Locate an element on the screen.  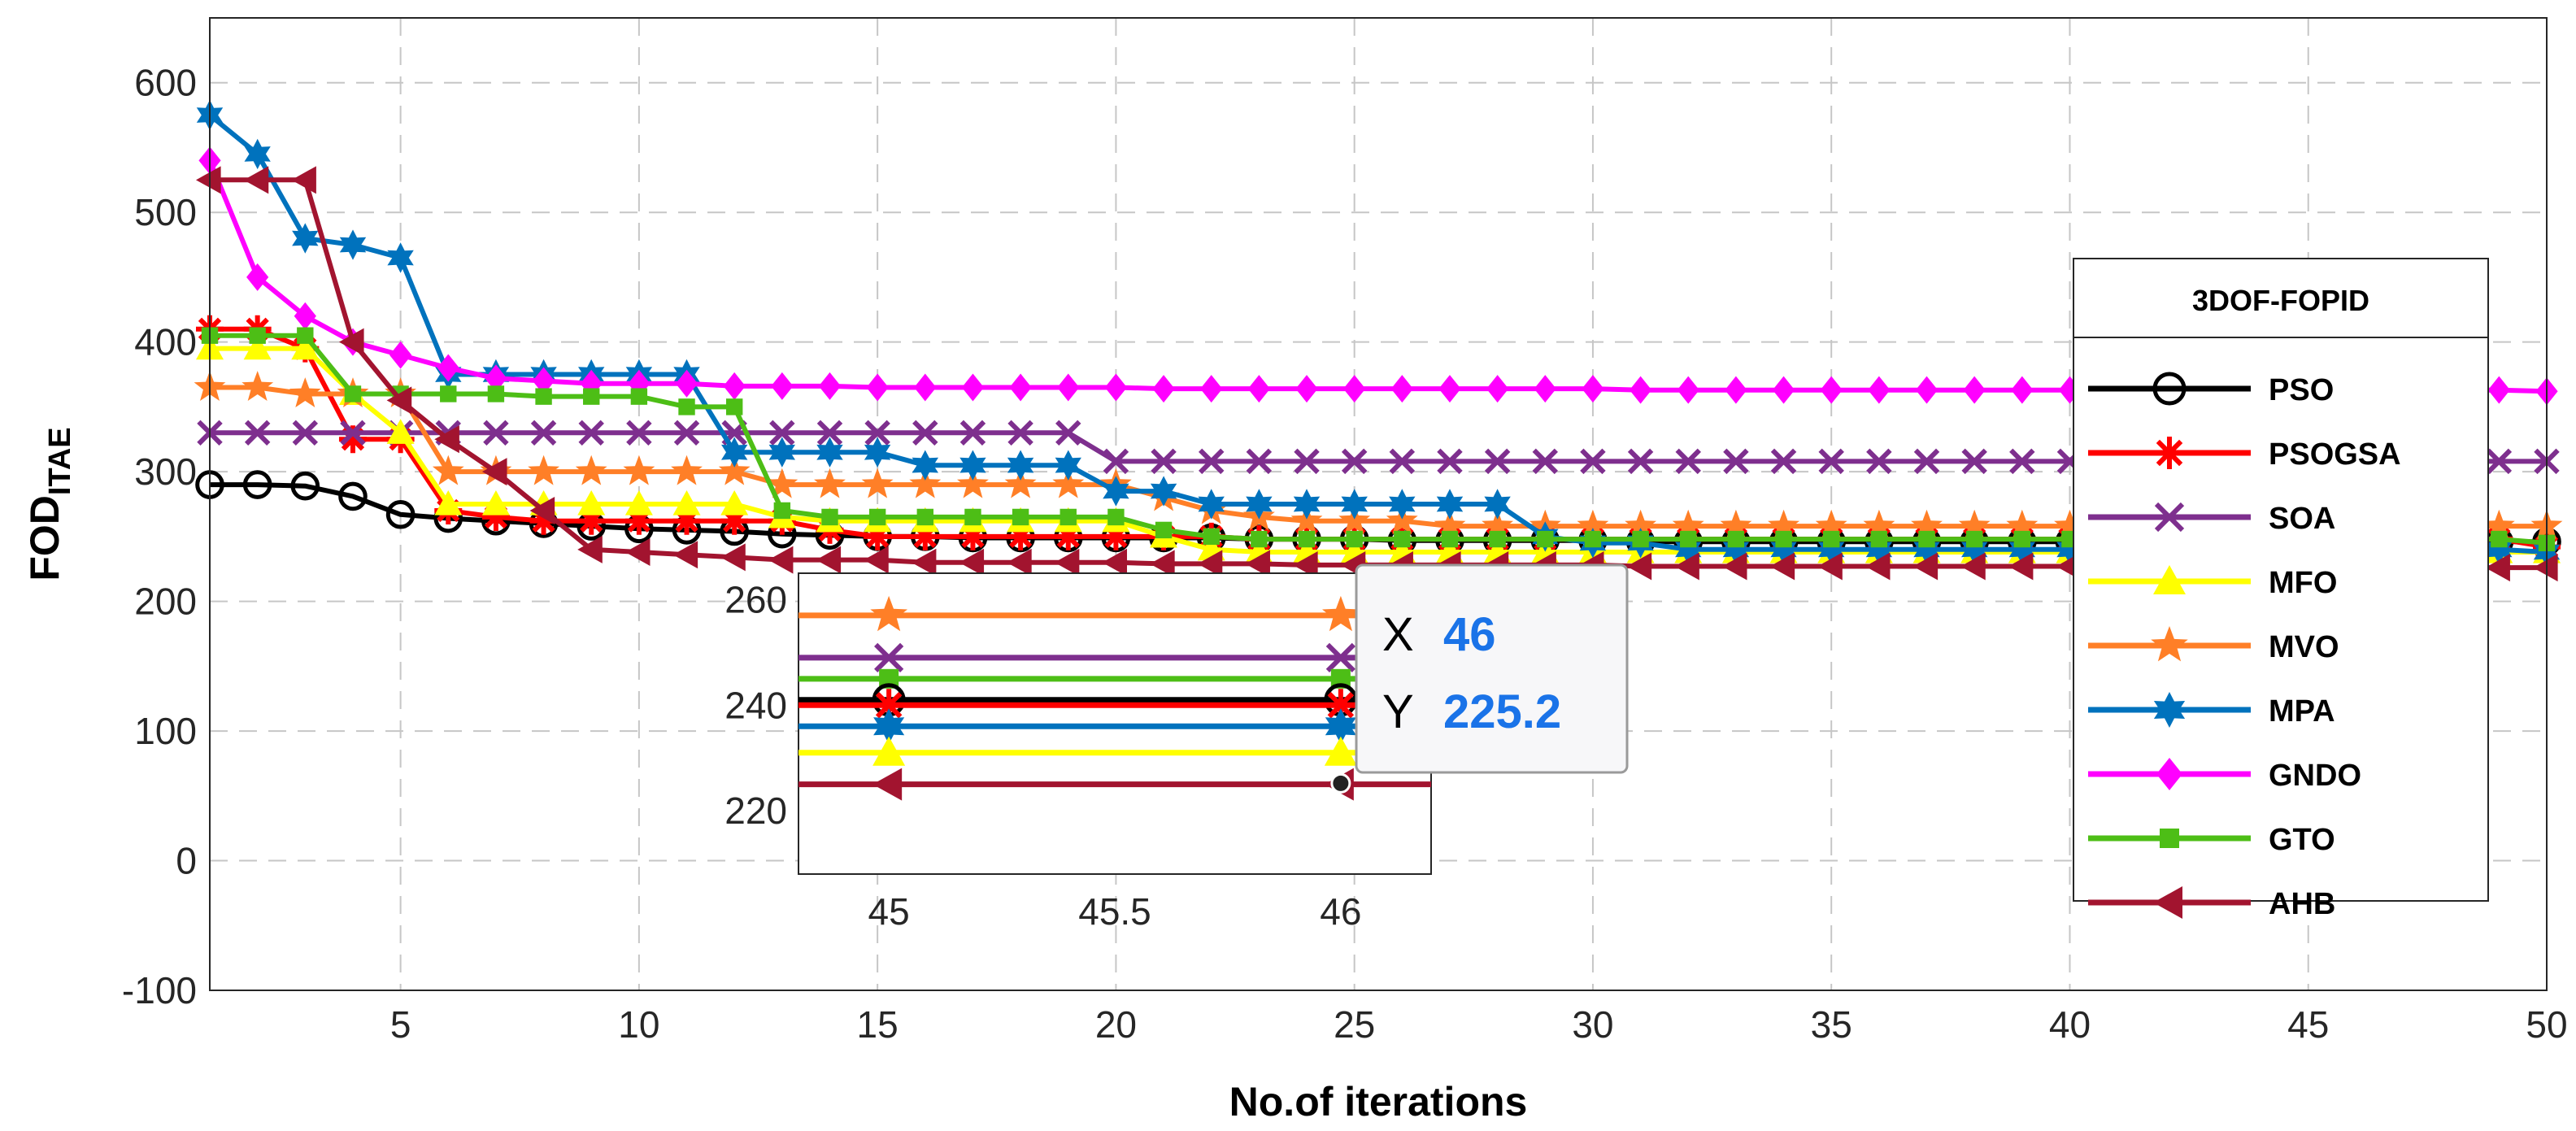
data-tip-y-label: Y is located at coordinates (1398, 711).